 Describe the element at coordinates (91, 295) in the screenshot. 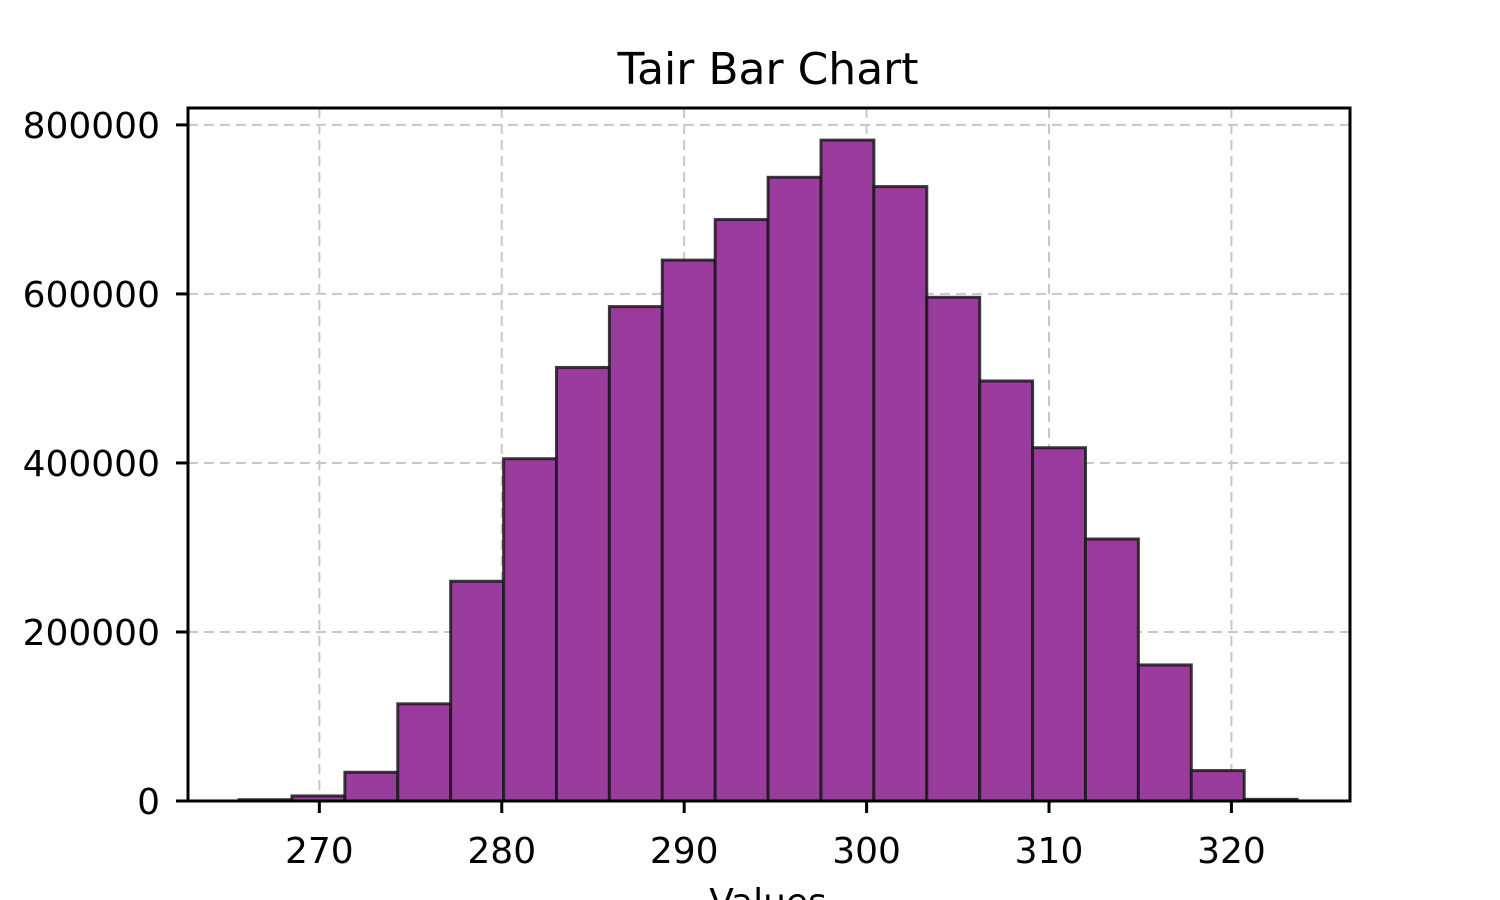

I see `y-tick-label: 600000` at that location.